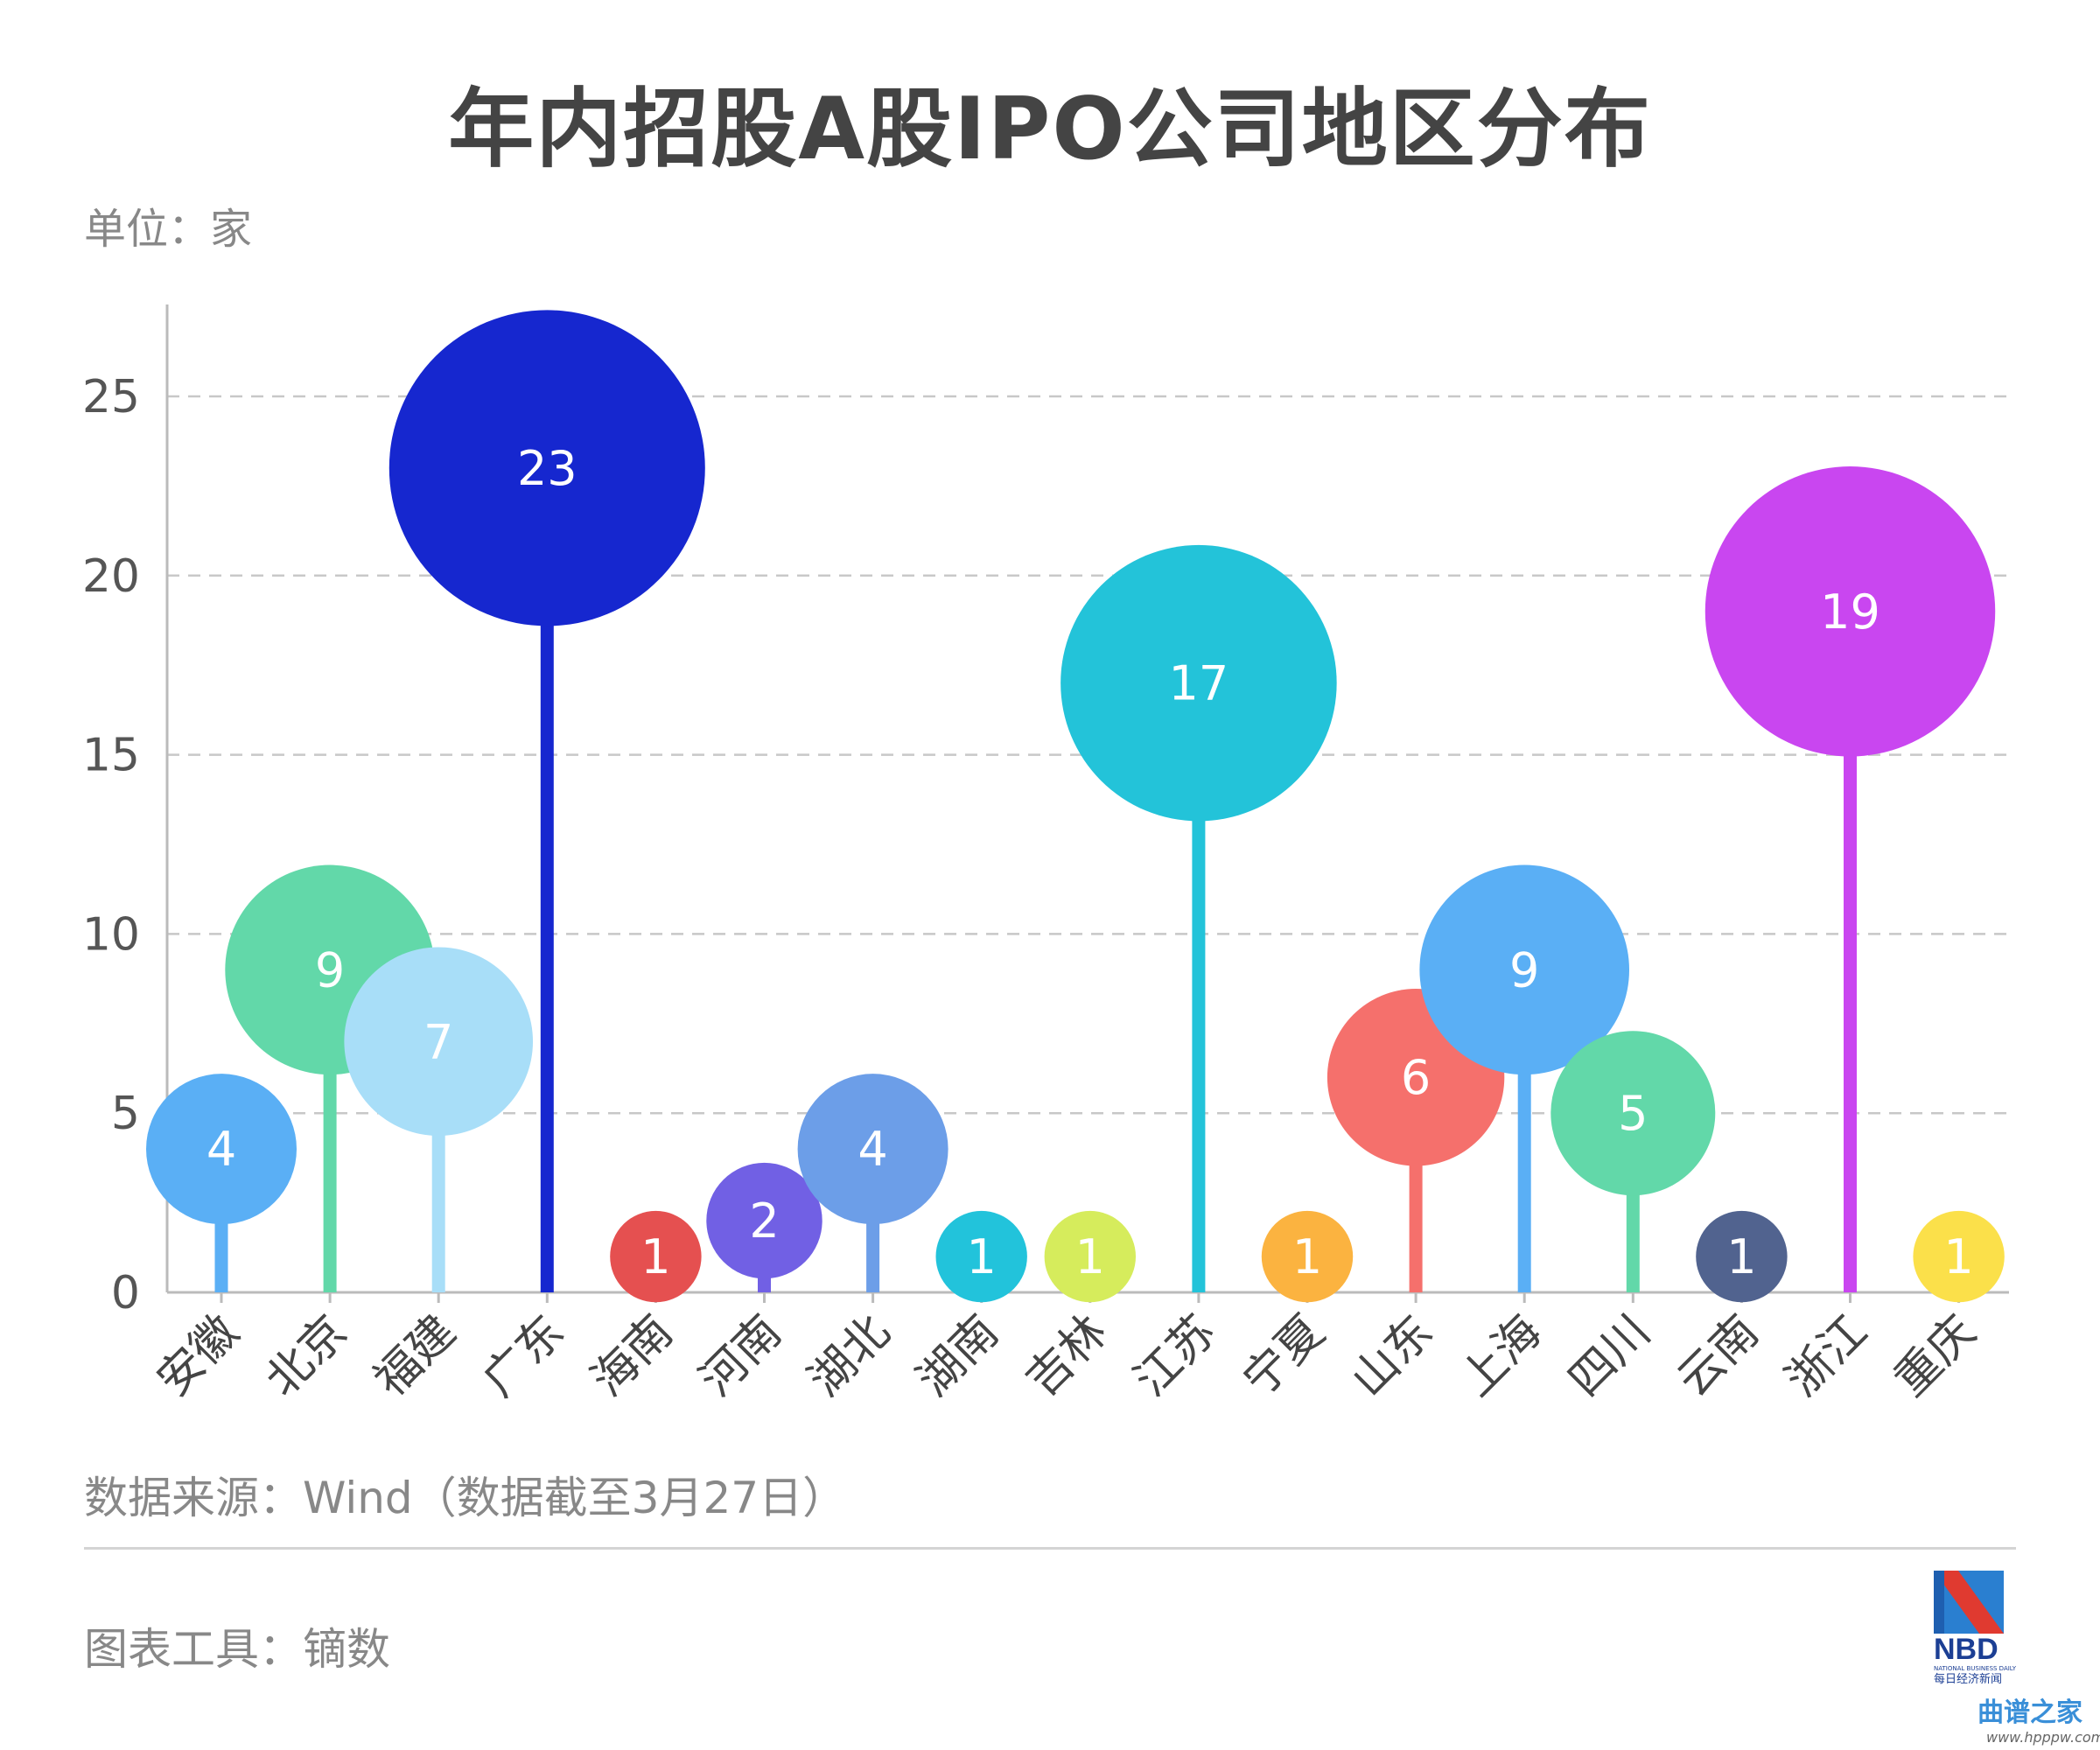  I want to click on x-tick-label: 山东, so click(1392, 1356).